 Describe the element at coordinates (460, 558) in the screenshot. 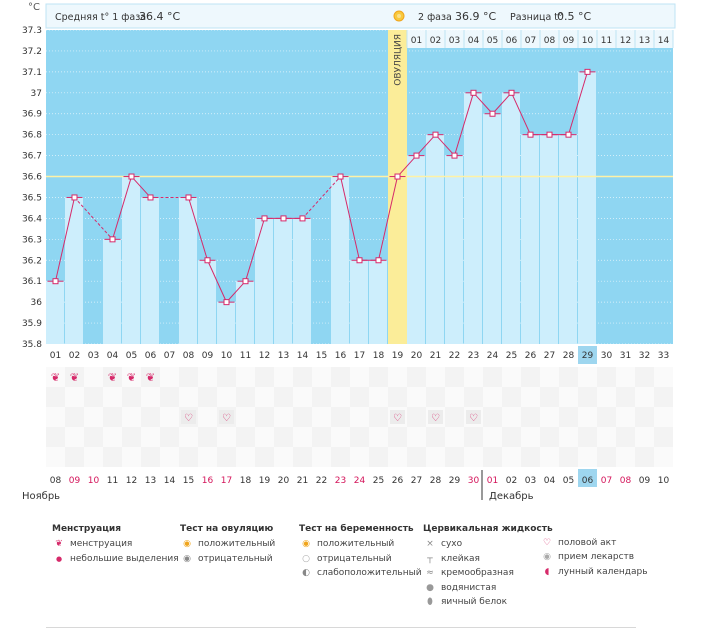

I see `legend-label: клейкая` at that location.